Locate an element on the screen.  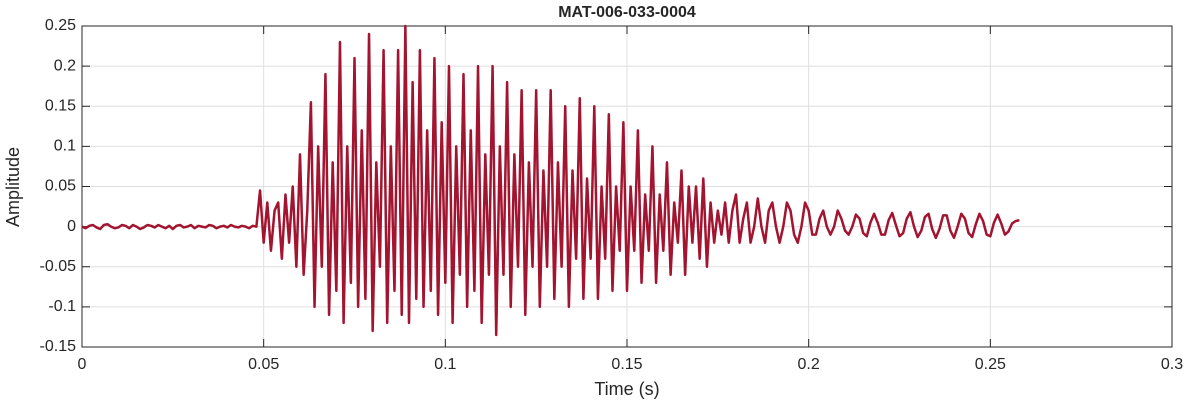
y-tick-label: -0.05 is located at coordinates (58, 266).